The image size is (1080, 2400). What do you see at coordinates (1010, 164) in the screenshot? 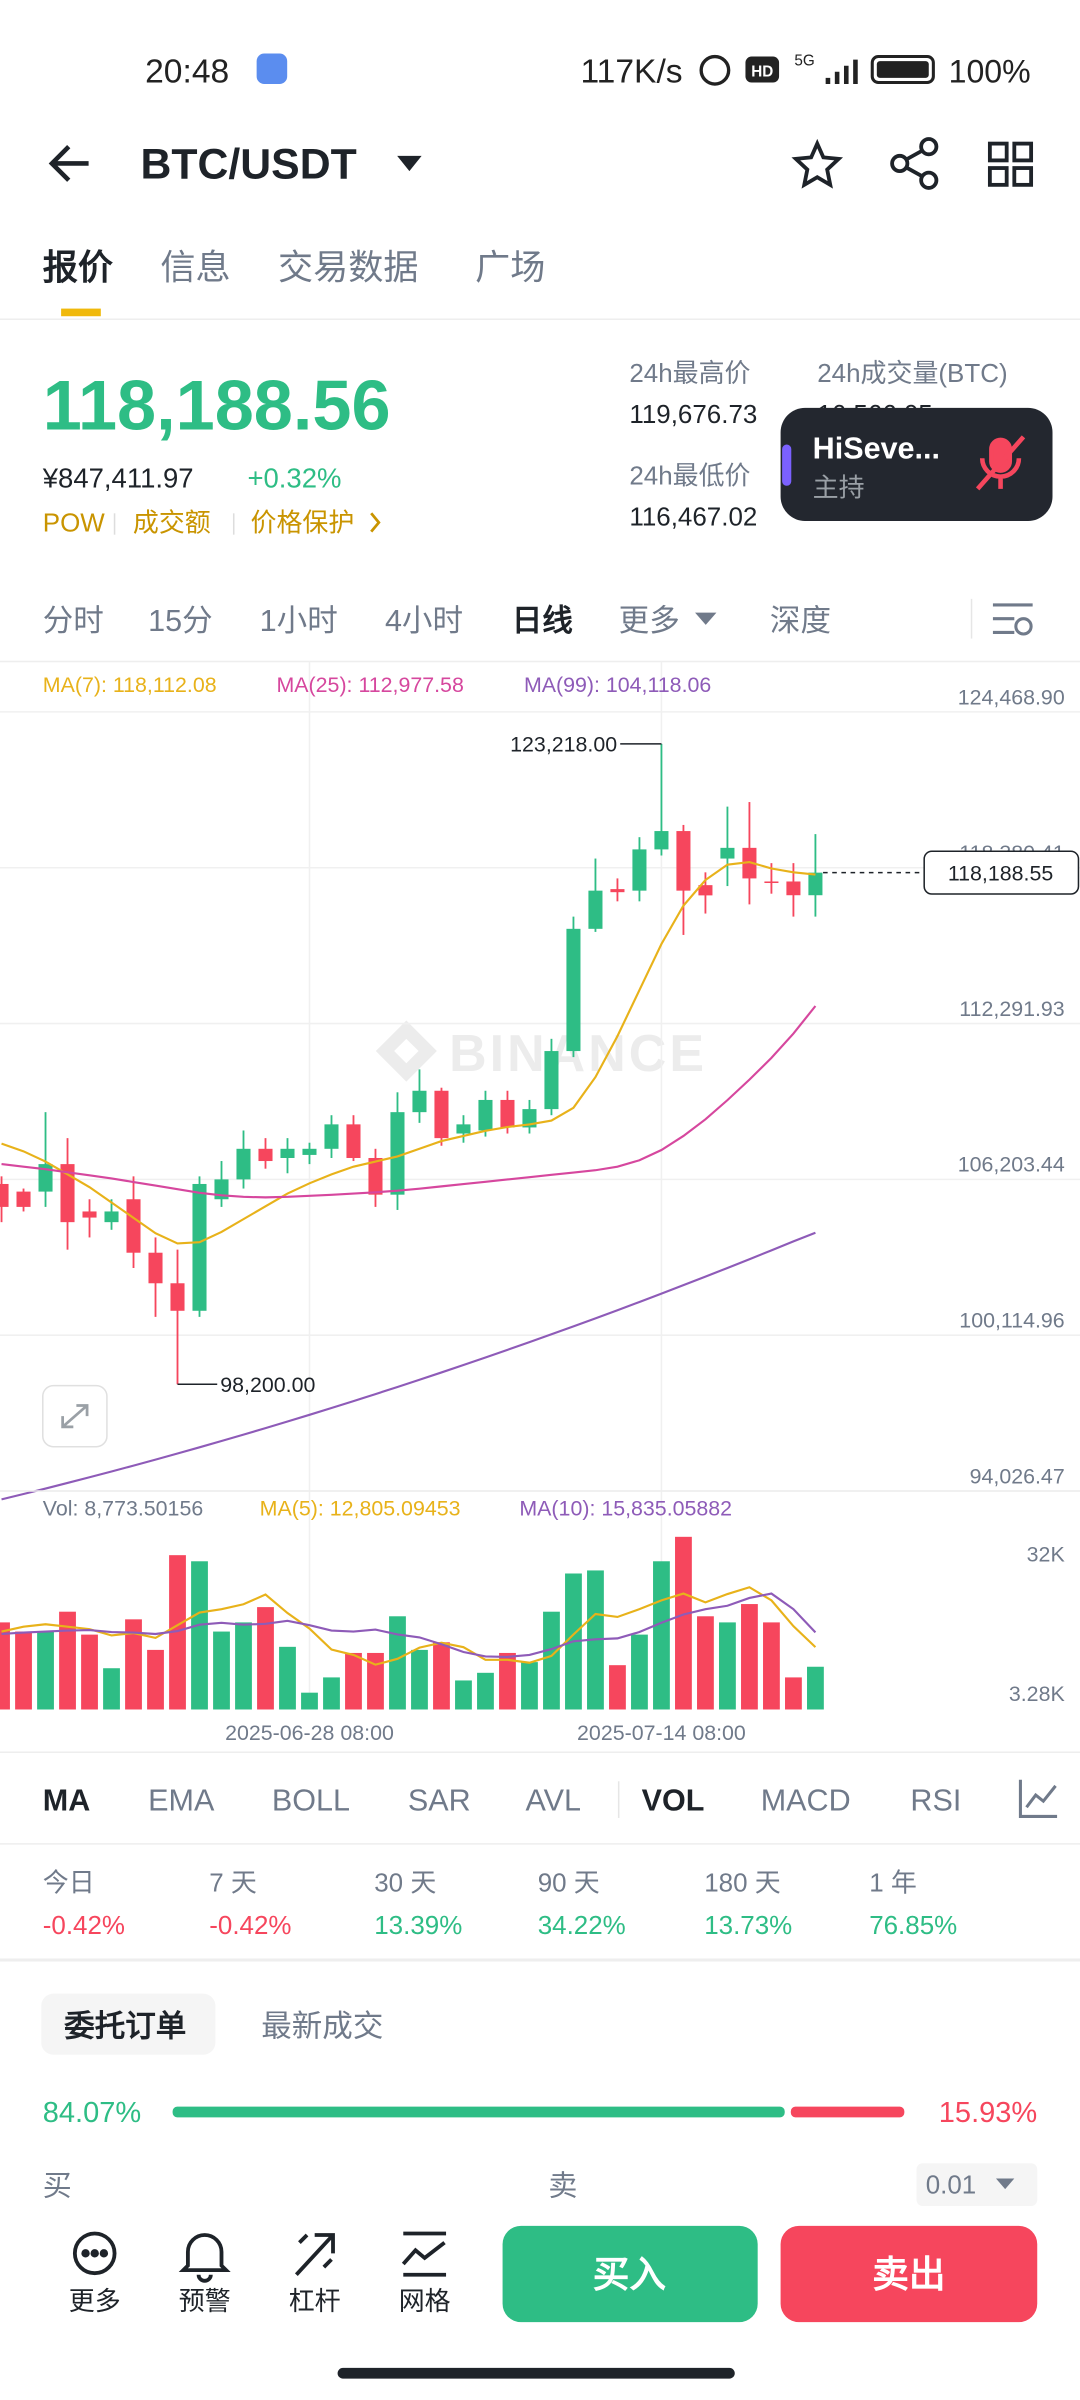
I see `layout-icon` at bounding box center [1010, 164].